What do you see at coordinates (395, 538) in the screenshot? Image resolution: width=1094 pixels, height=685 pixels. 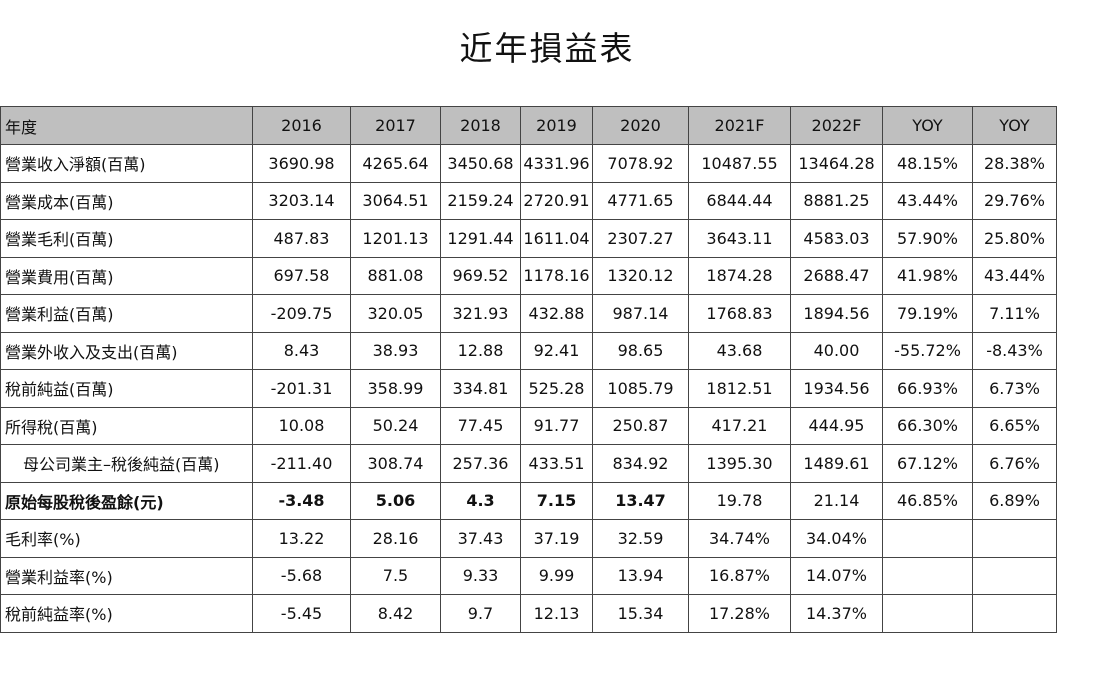 I see `table-cell: 28.16` at bounding box center [395, 538].